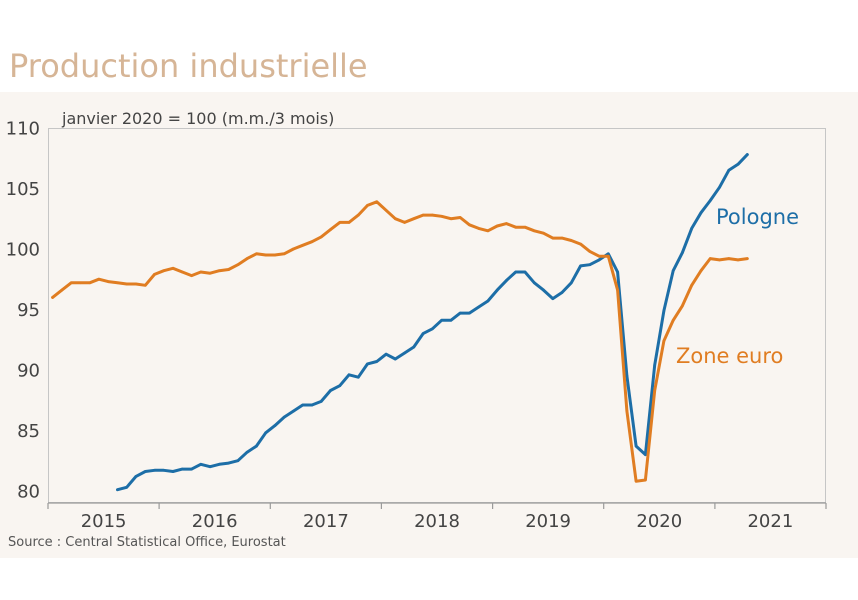 This screenshot has height=600, width=858. What do you see at coordinates (23, 250) in the screenshot?
I see `y-tick-label: 100` at bounding box center [23, 250].